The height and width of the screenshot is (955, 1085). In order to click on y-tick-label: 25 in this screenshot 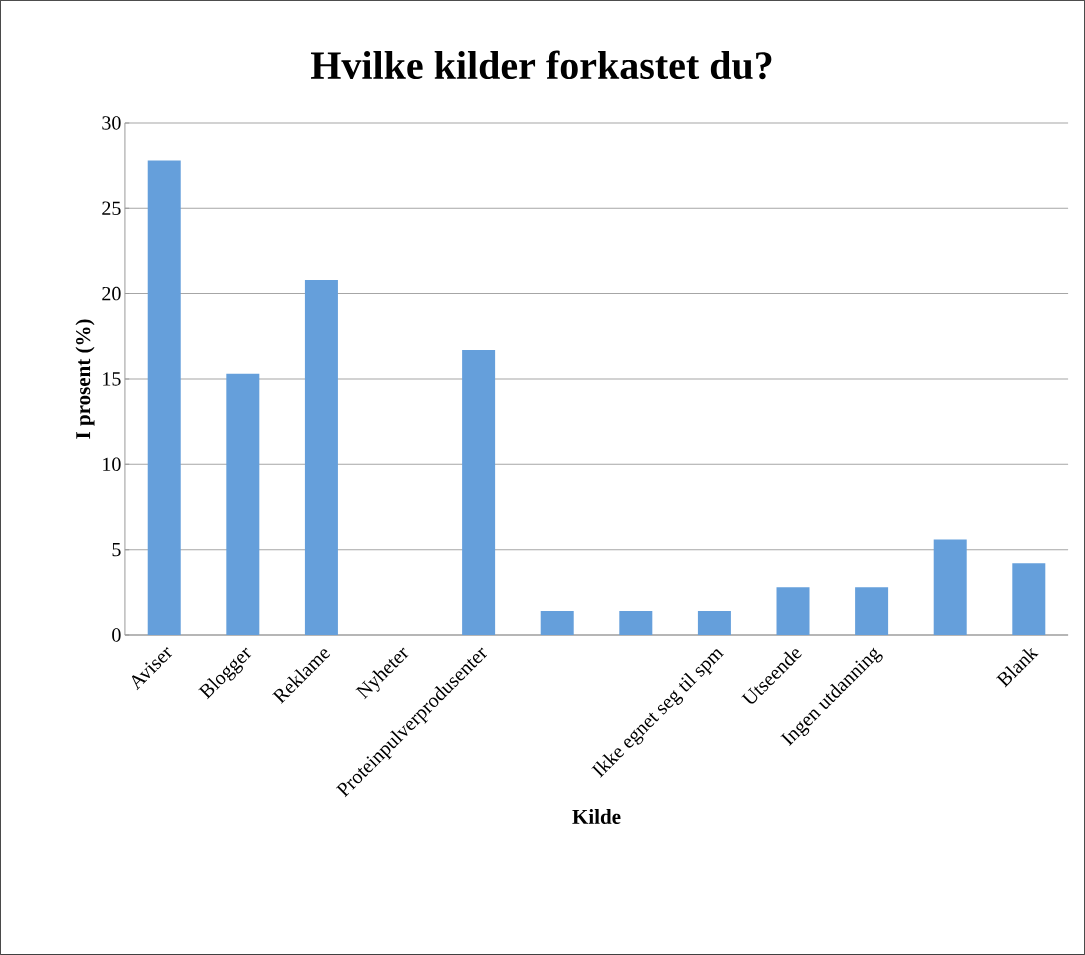, I will do `click(111, 208)`.